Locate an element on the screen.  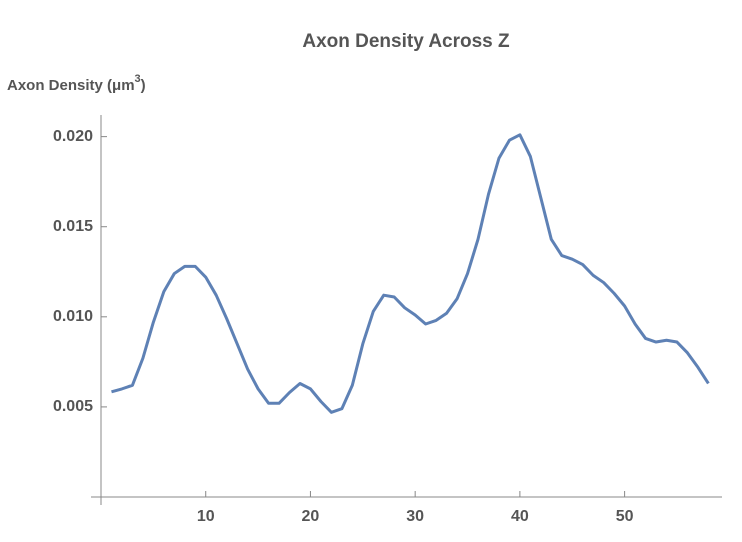
y-tick-label: 0.015 is located at coordinates (73, 226).